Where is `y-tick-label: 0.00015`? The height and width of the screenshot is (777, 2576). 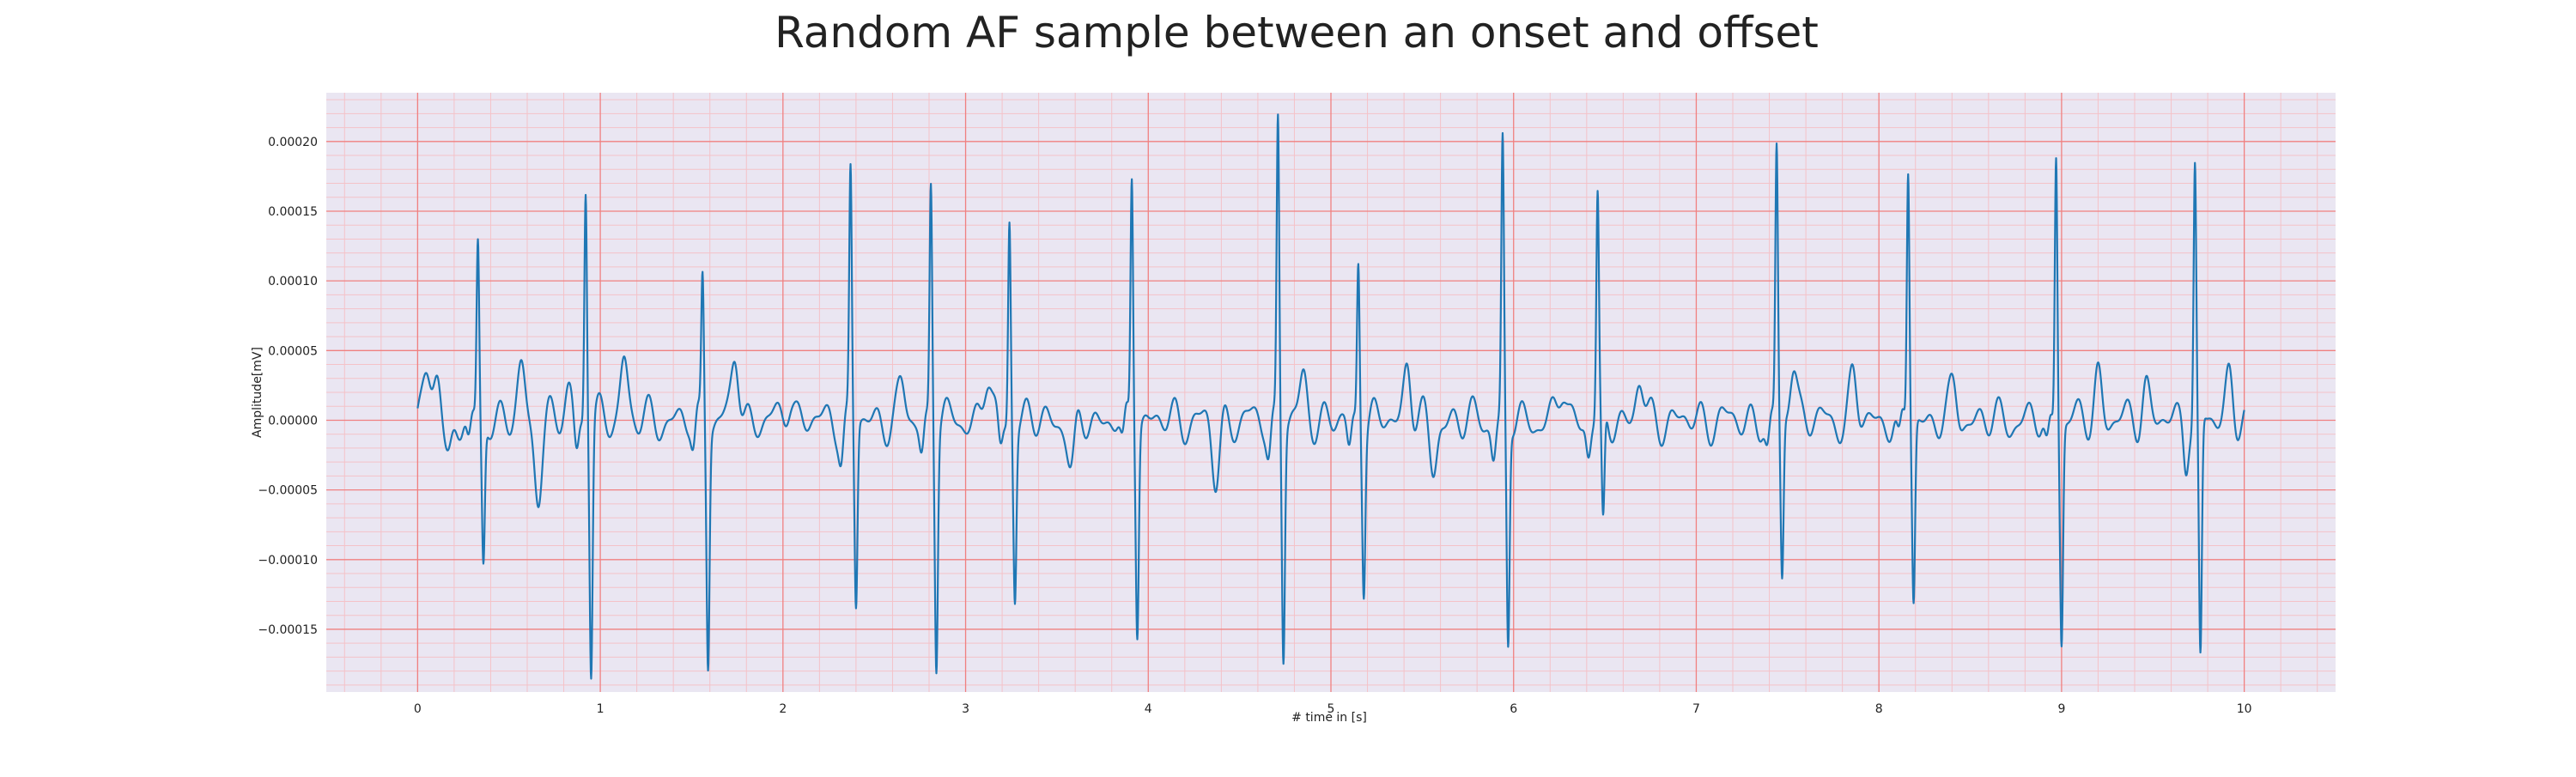 y-tick-label: 0.00015 is located at coordinates (293, 212).